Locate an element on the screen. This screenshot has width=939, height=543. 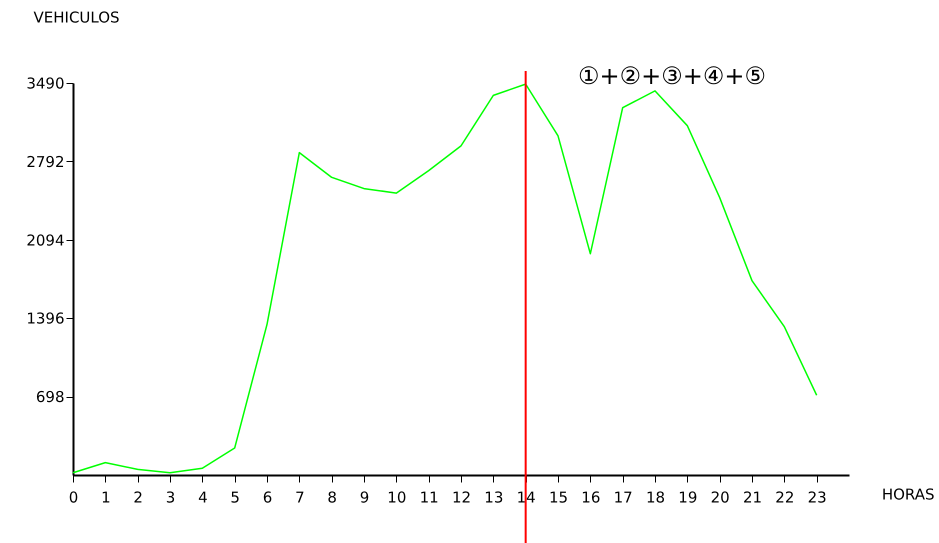
x-tick-label: 23 is located at coordinates (817, 497).